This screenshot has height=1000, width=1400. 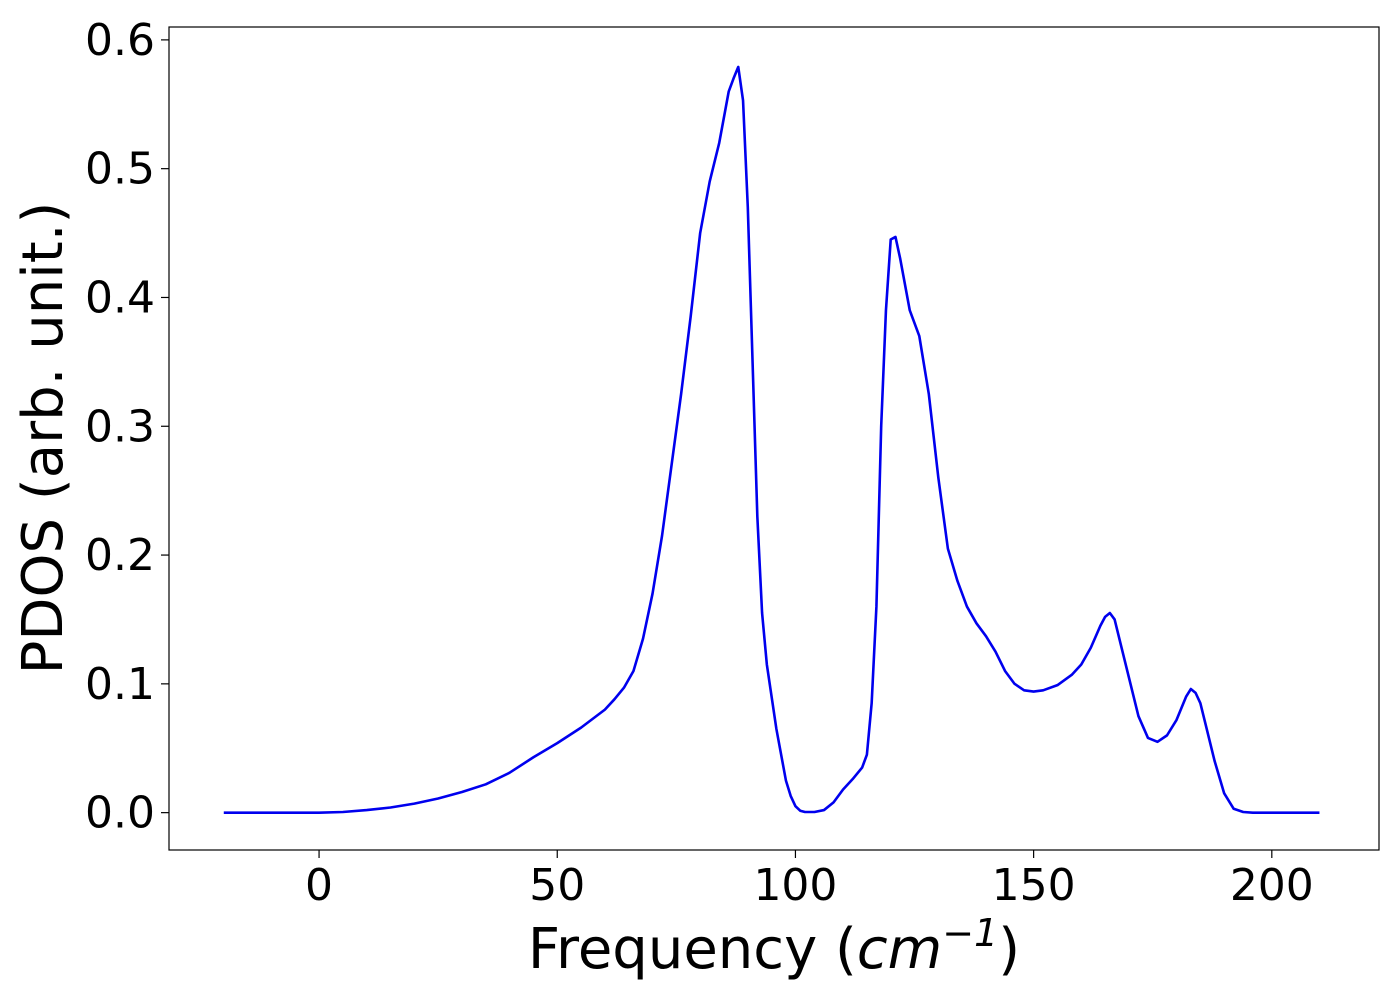 I want to click on x-axis-label-exponent: −1, so click(x=970, y=933).